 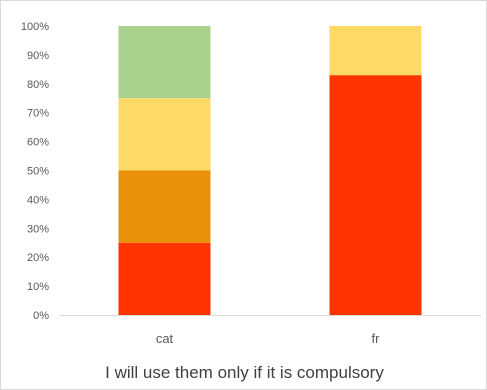 I want to click on y-tick-label: 70%, so click(x=38, y=114).